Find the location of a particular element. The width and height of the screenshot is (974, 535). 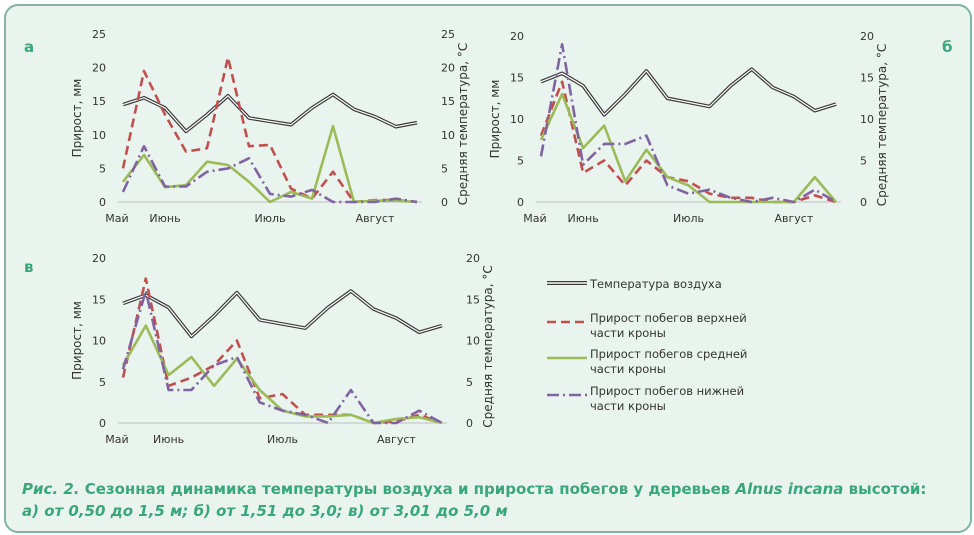

legend-upper-label-2: части кроны is located at coordinates (628, 333).